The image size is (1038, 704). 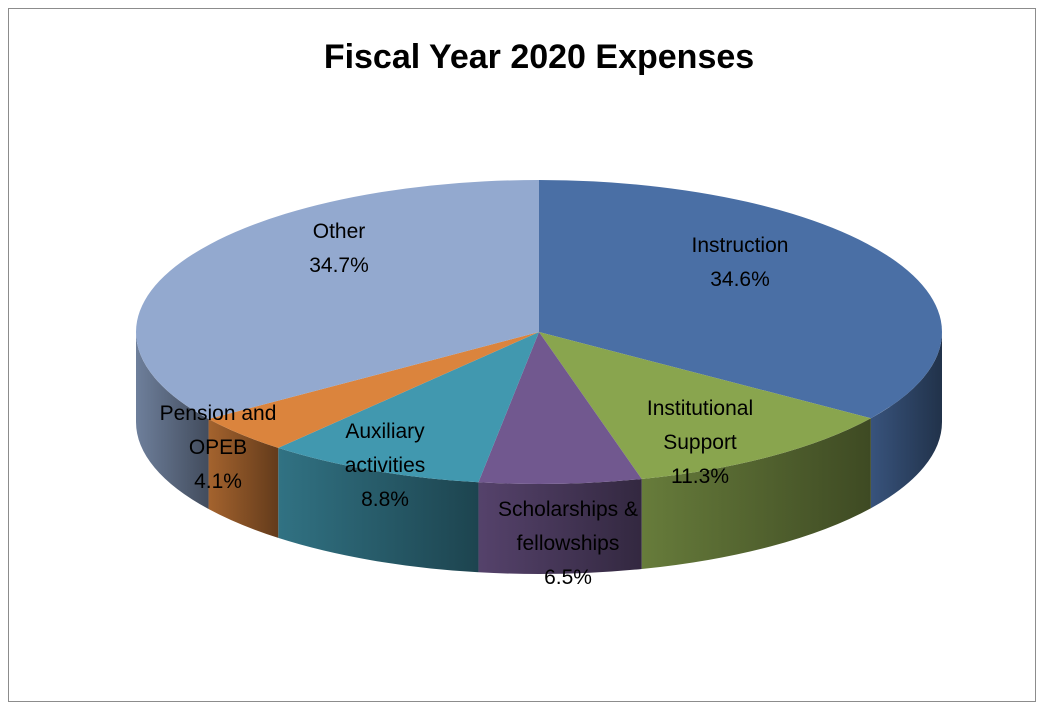 I want to click on chart-title: Fiscal Year 2020 Expenses, so click(x=539, y=57).